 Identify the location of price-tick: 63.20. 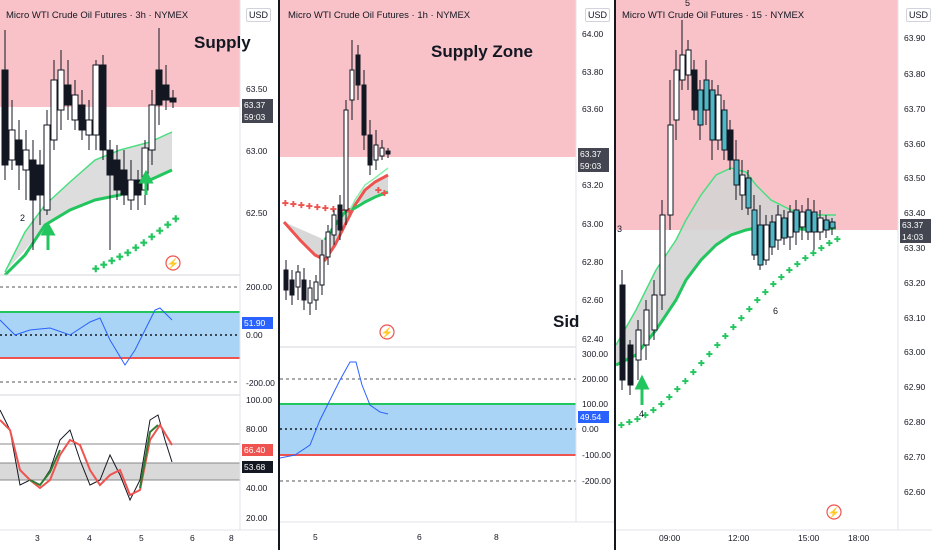
(915, 283).